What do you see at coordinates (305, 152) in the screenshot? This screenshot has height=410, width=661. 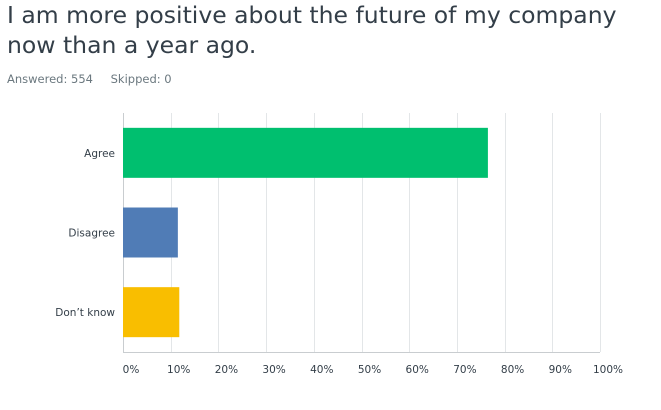 I see `bar-agree` at bounding box center [305, 152].